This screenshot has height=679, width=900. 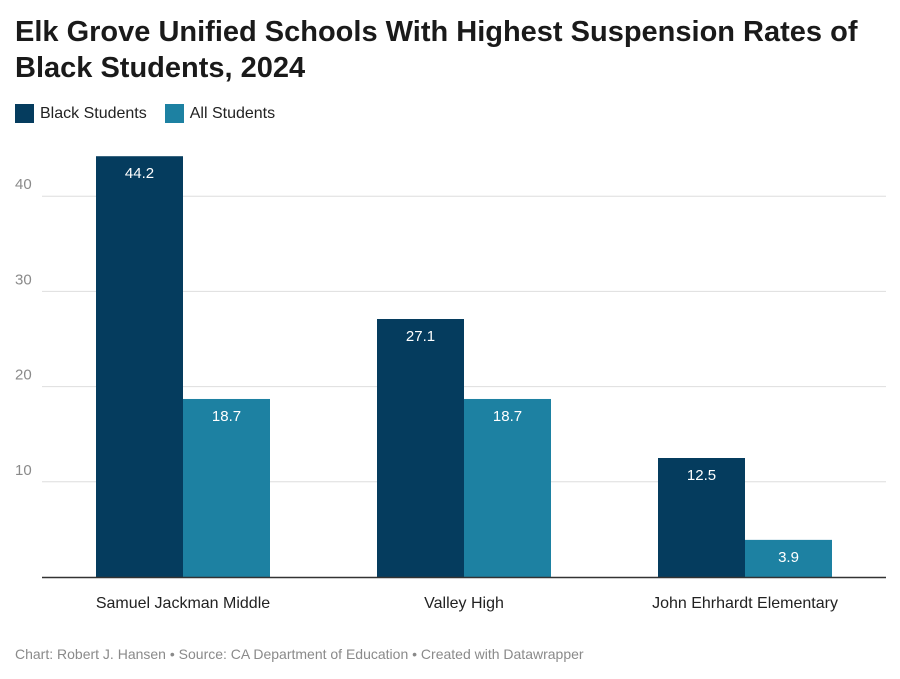 What do you see at coordinates (23, 184) in the screenshot?
I see `y-tick-label-40: 40` at bounding box center [23, 184].